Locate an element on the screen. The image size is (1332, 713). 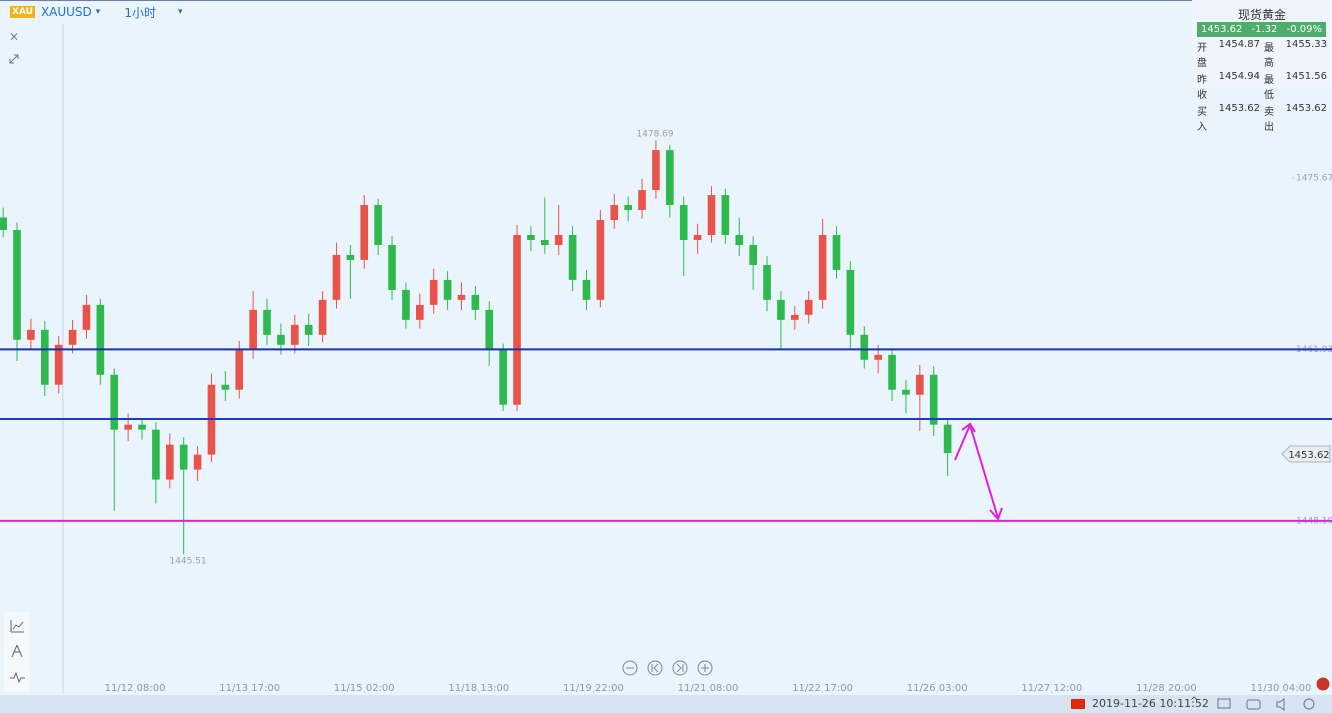
status-bar: 2019-11-26 10:11:52 ^ is located at coordinates (666, 704).